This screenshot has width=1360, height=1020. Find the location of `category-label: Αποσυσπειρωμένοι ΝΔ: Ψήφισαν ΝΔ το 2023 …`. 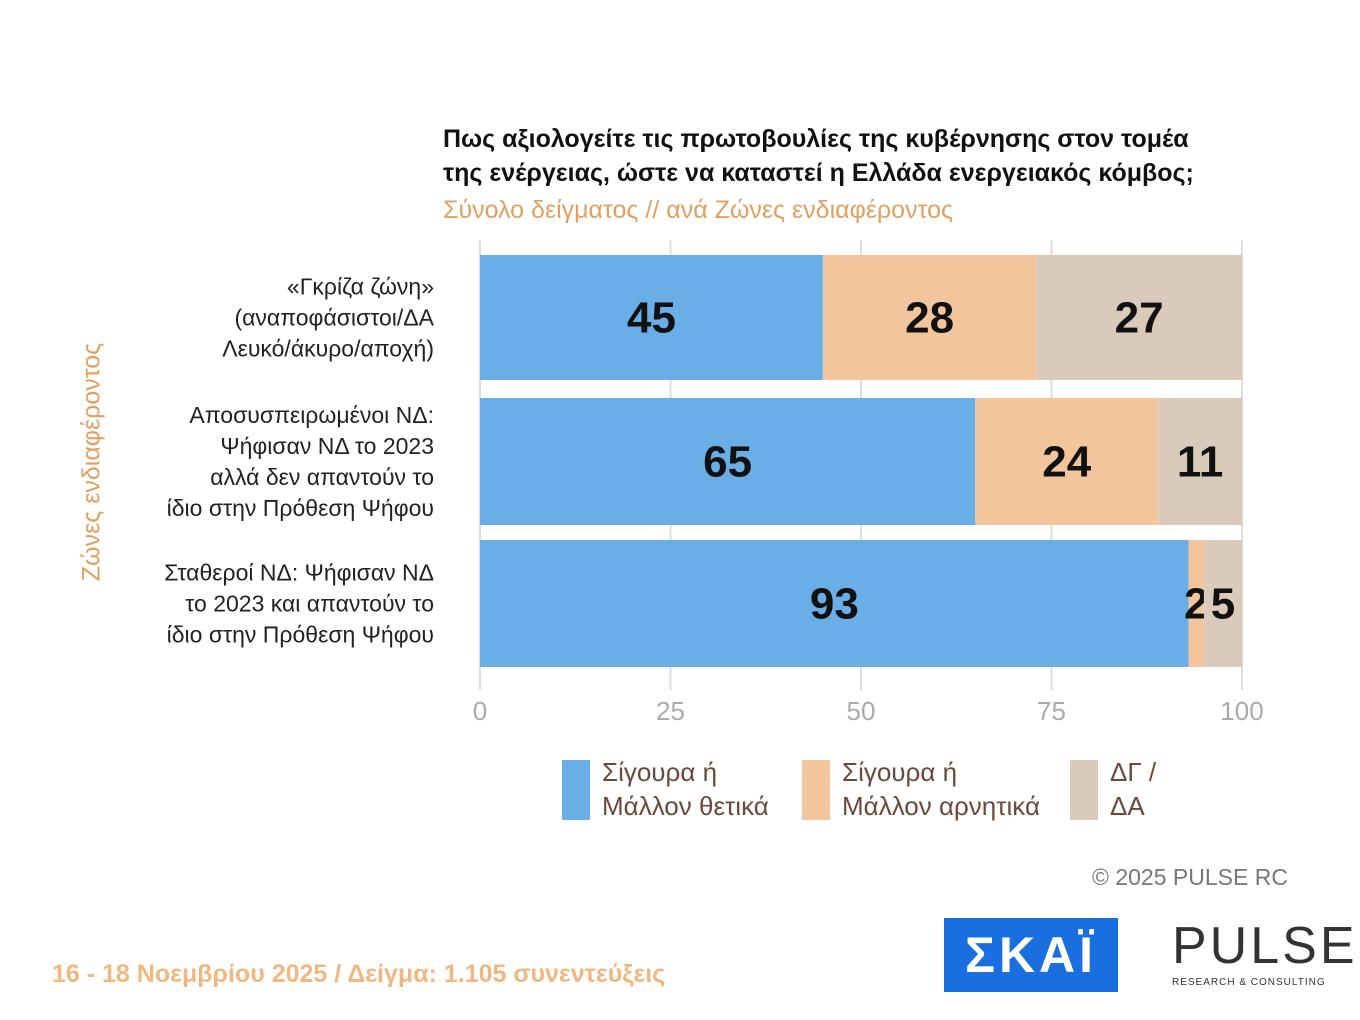

category-label: Αποσυσπειρωμένοι ΝΔ: Ψήφισαν ΝΔ το 2023 … is located at coordinates (300, 461).